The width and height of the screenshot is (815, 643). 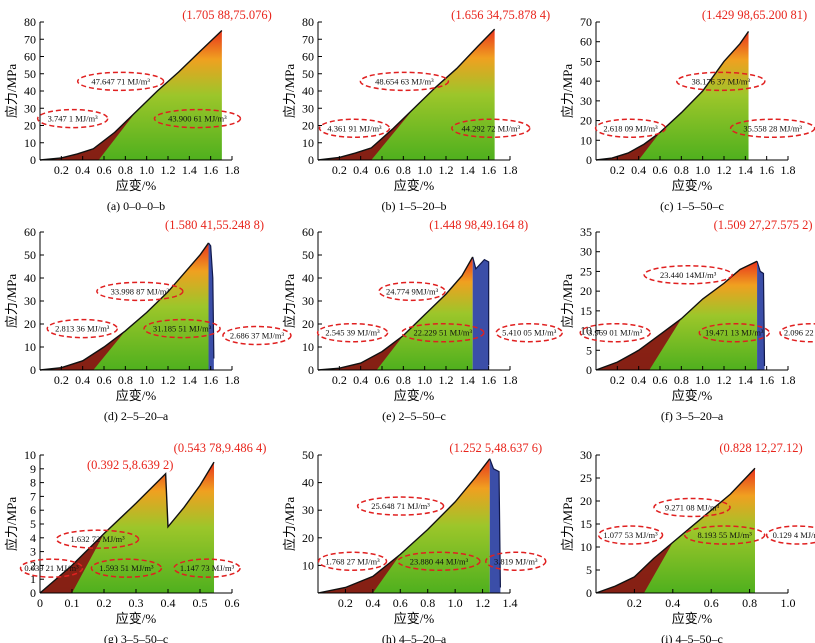 I want to click on peak-label-2: (0.392 5,8.639 2), so click(x=130, y=465).